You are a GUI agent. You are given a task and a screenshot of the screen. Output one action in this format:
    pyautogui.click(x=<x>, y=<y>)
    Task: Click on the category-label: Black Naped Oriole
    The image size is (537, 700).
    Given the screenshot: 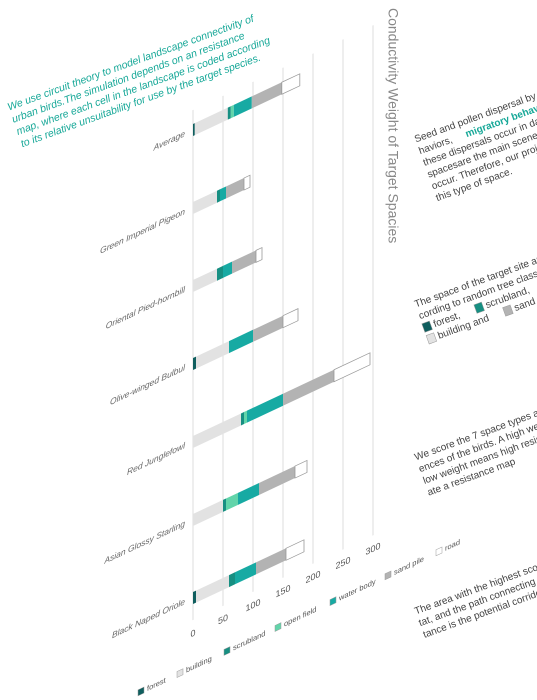 What is the action you would take?
    pyautogui.click(x=148, y=618)
    